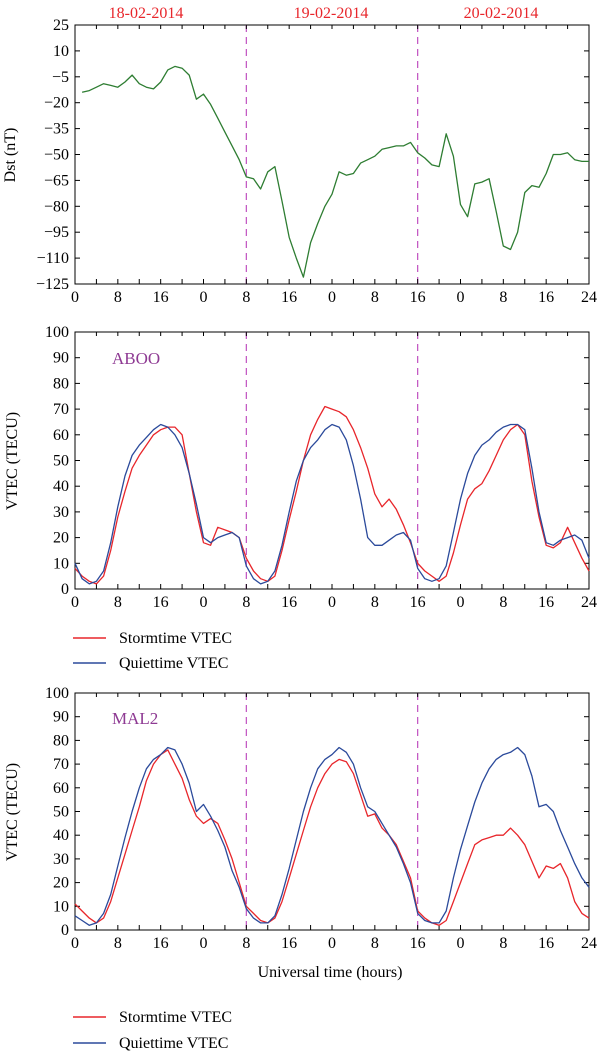  I want to click on y-tick-label: −20, so click(56, 103).